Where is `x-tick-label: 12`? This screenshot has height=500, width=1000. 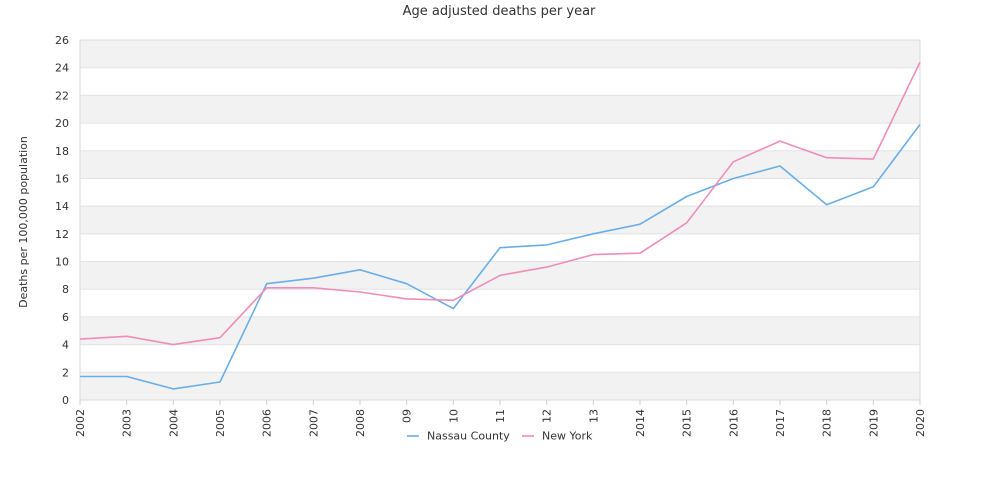 x-tick-label: 12 is located at coordinates (547, 416).